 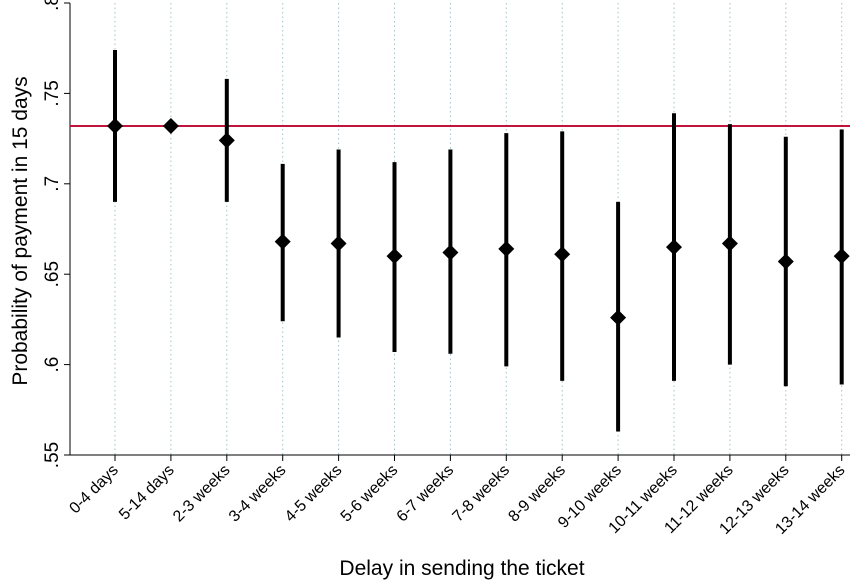 I want to click on x-tick-label: 0-4 days, so click(x=93, y=489).